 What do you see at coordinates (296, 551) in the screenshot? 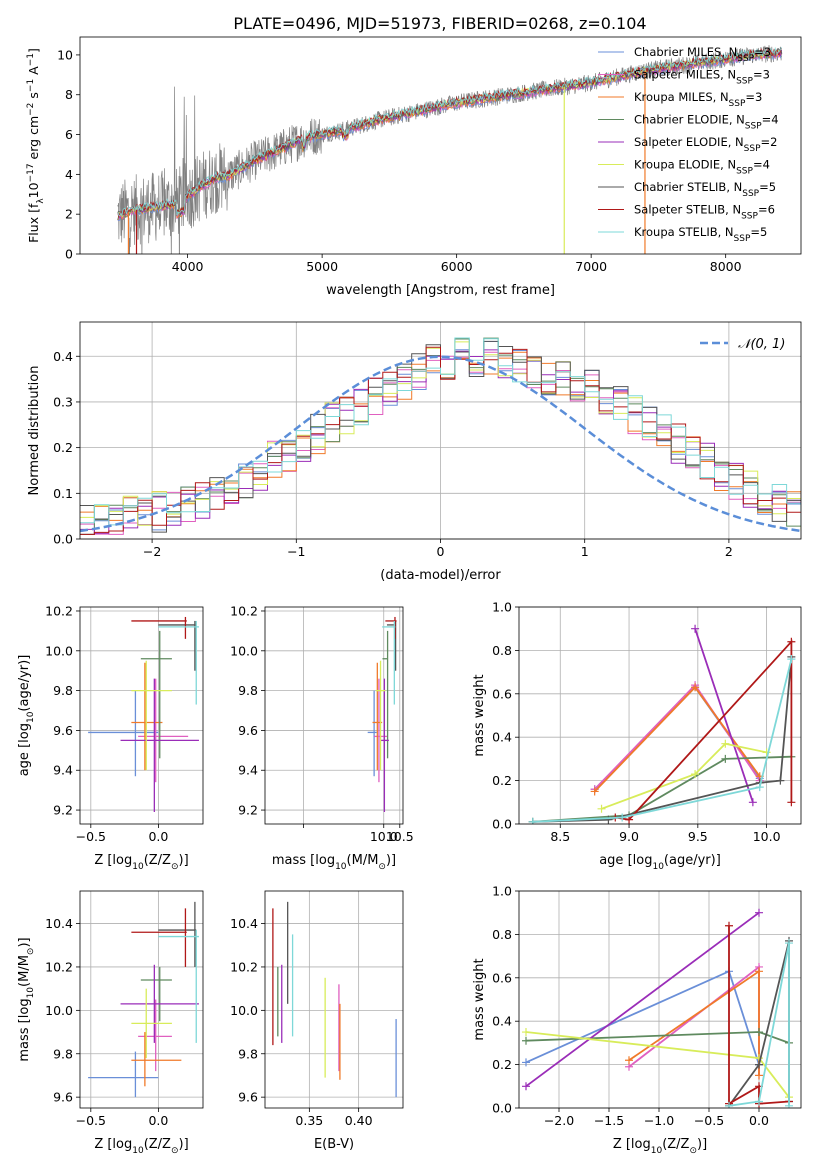
I see `x-tick-label: −1` at bounding box center [296, 551].